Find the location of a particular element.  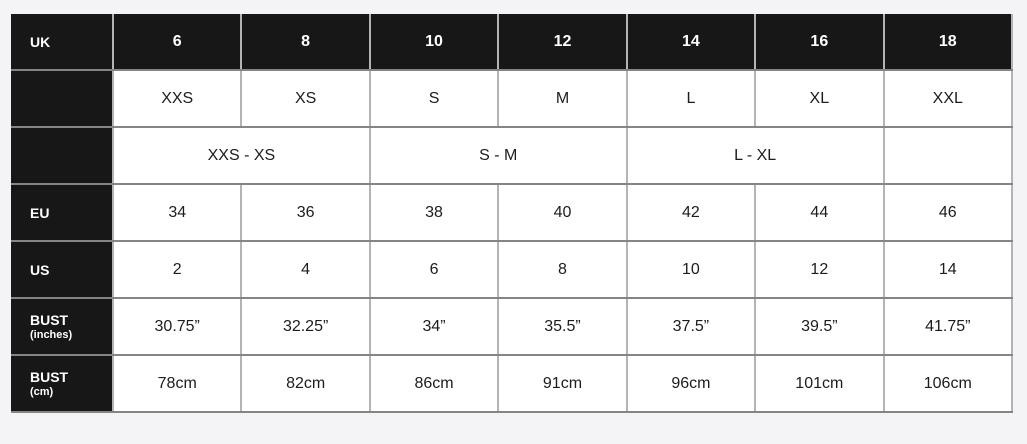

alpha-size-cell: XL is located at coordinates (819, 98).